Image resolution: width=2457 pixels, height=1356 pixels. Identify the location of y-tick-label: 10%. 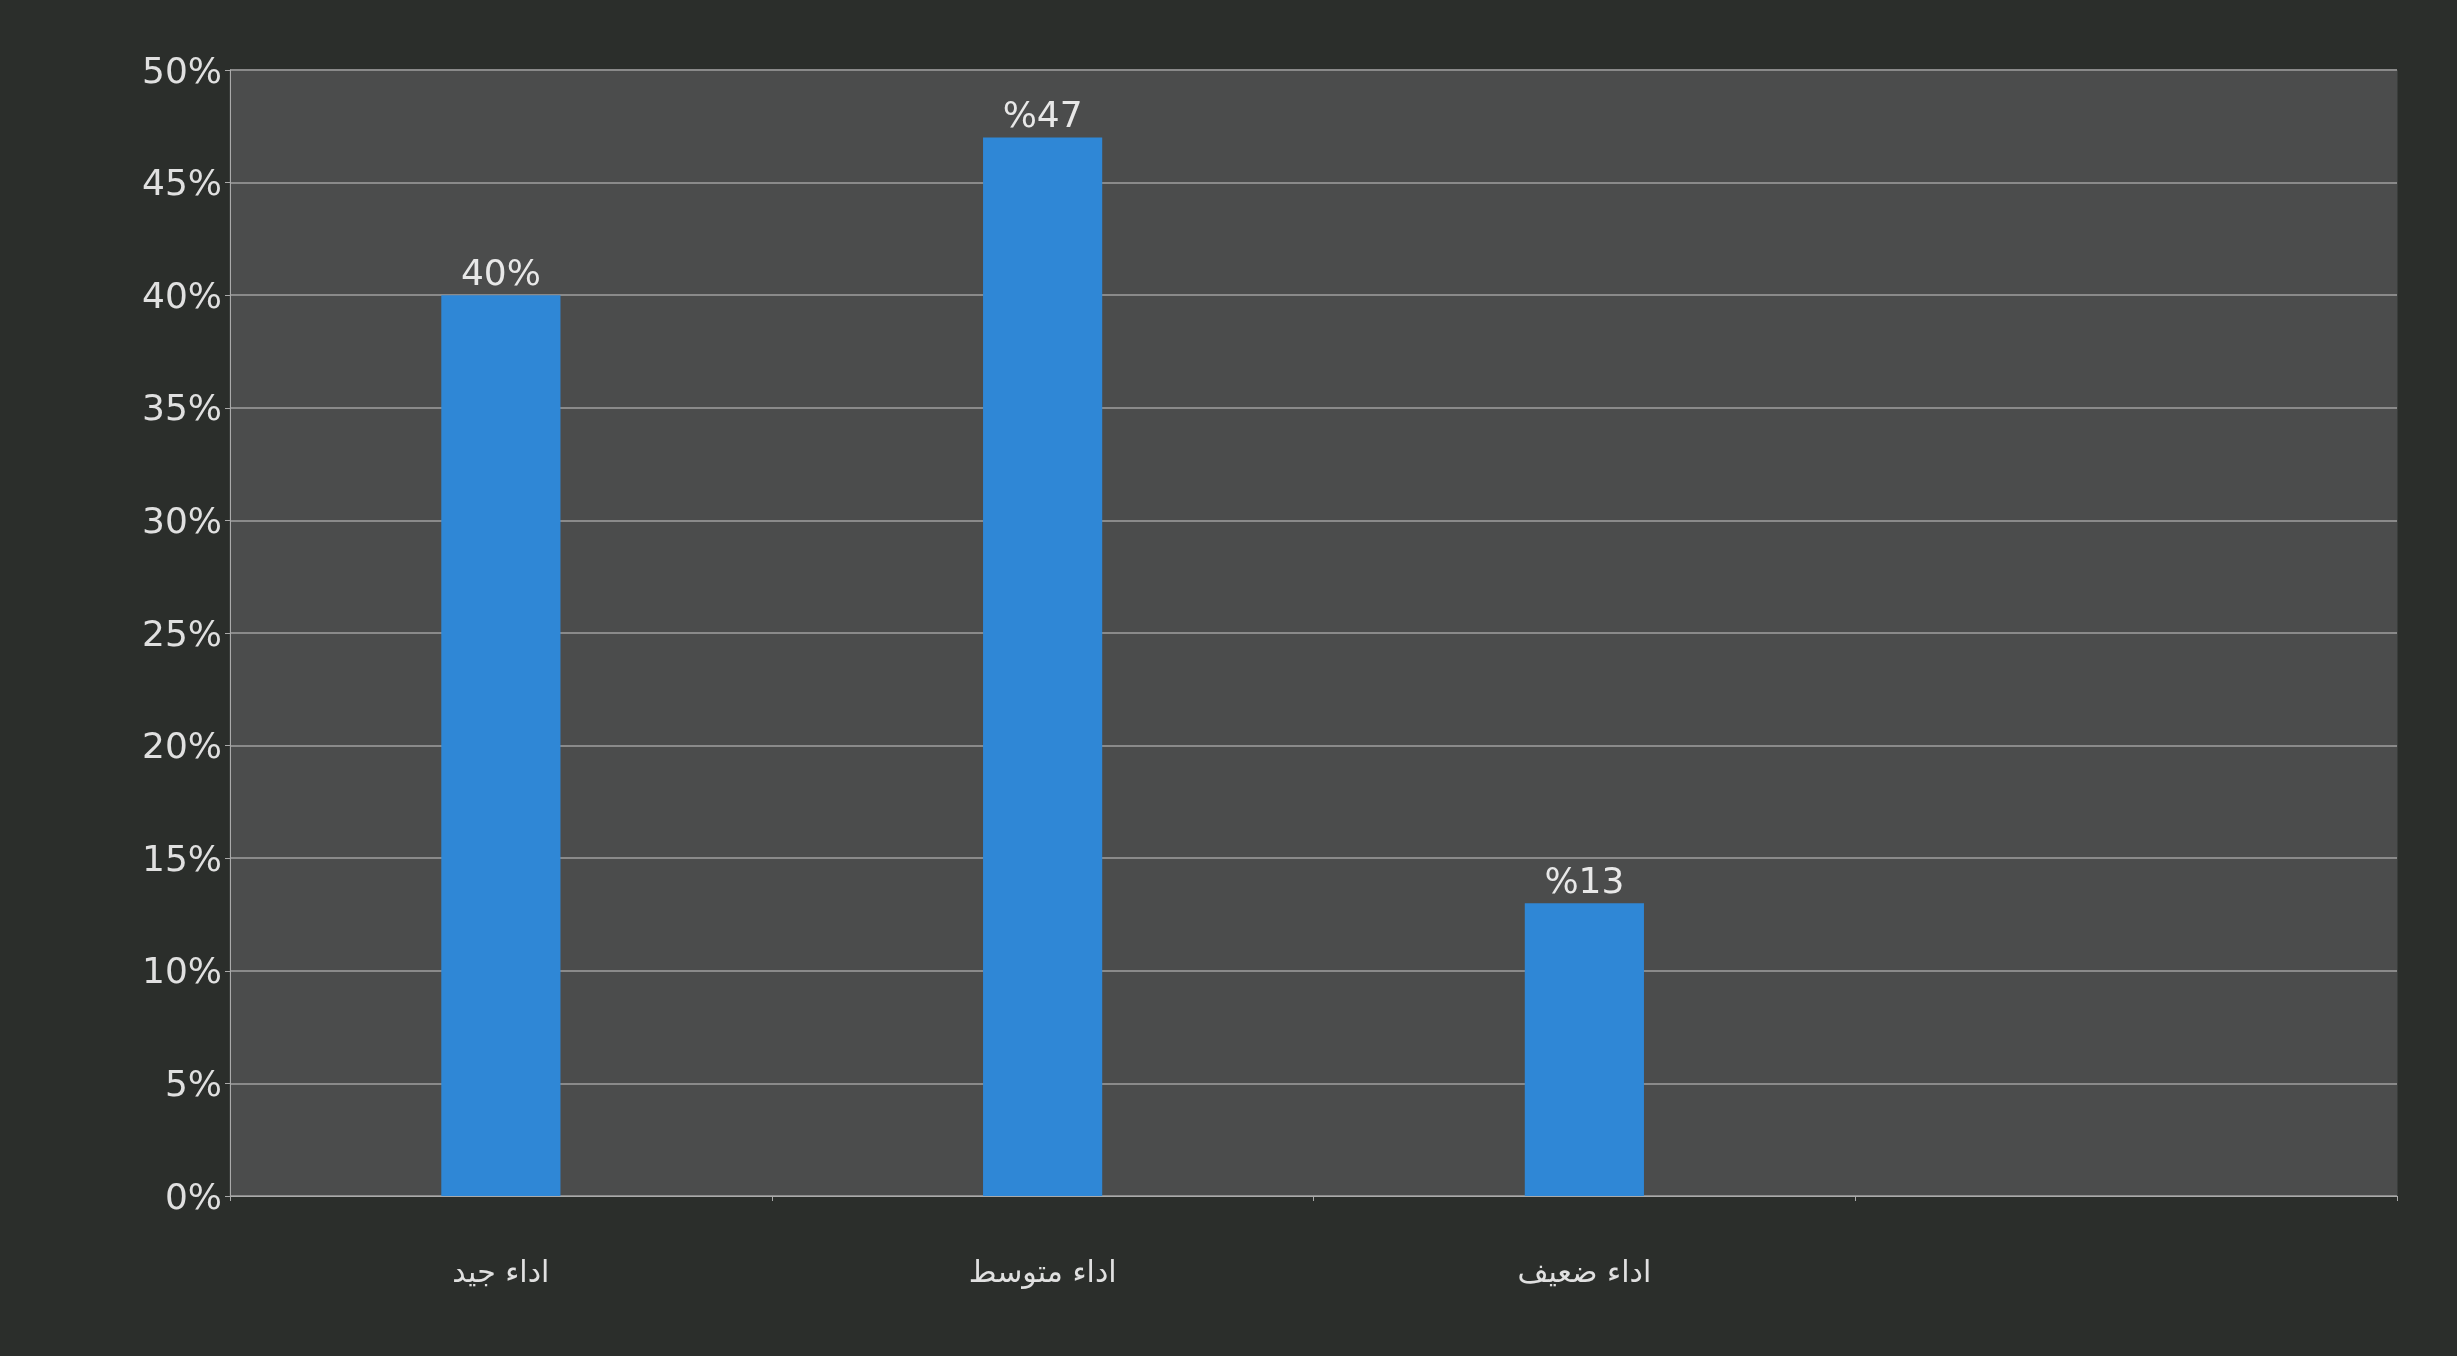
(181, 971).